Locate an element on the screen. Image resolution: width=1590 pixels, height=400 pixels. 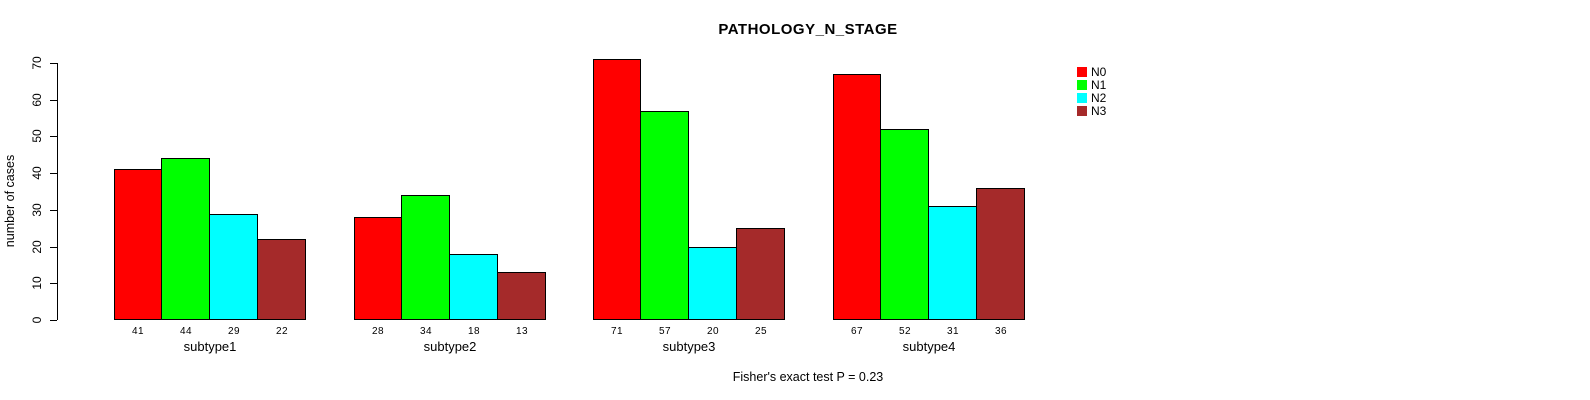
bar-value-label: 57 is located at coordinates (665, 331).